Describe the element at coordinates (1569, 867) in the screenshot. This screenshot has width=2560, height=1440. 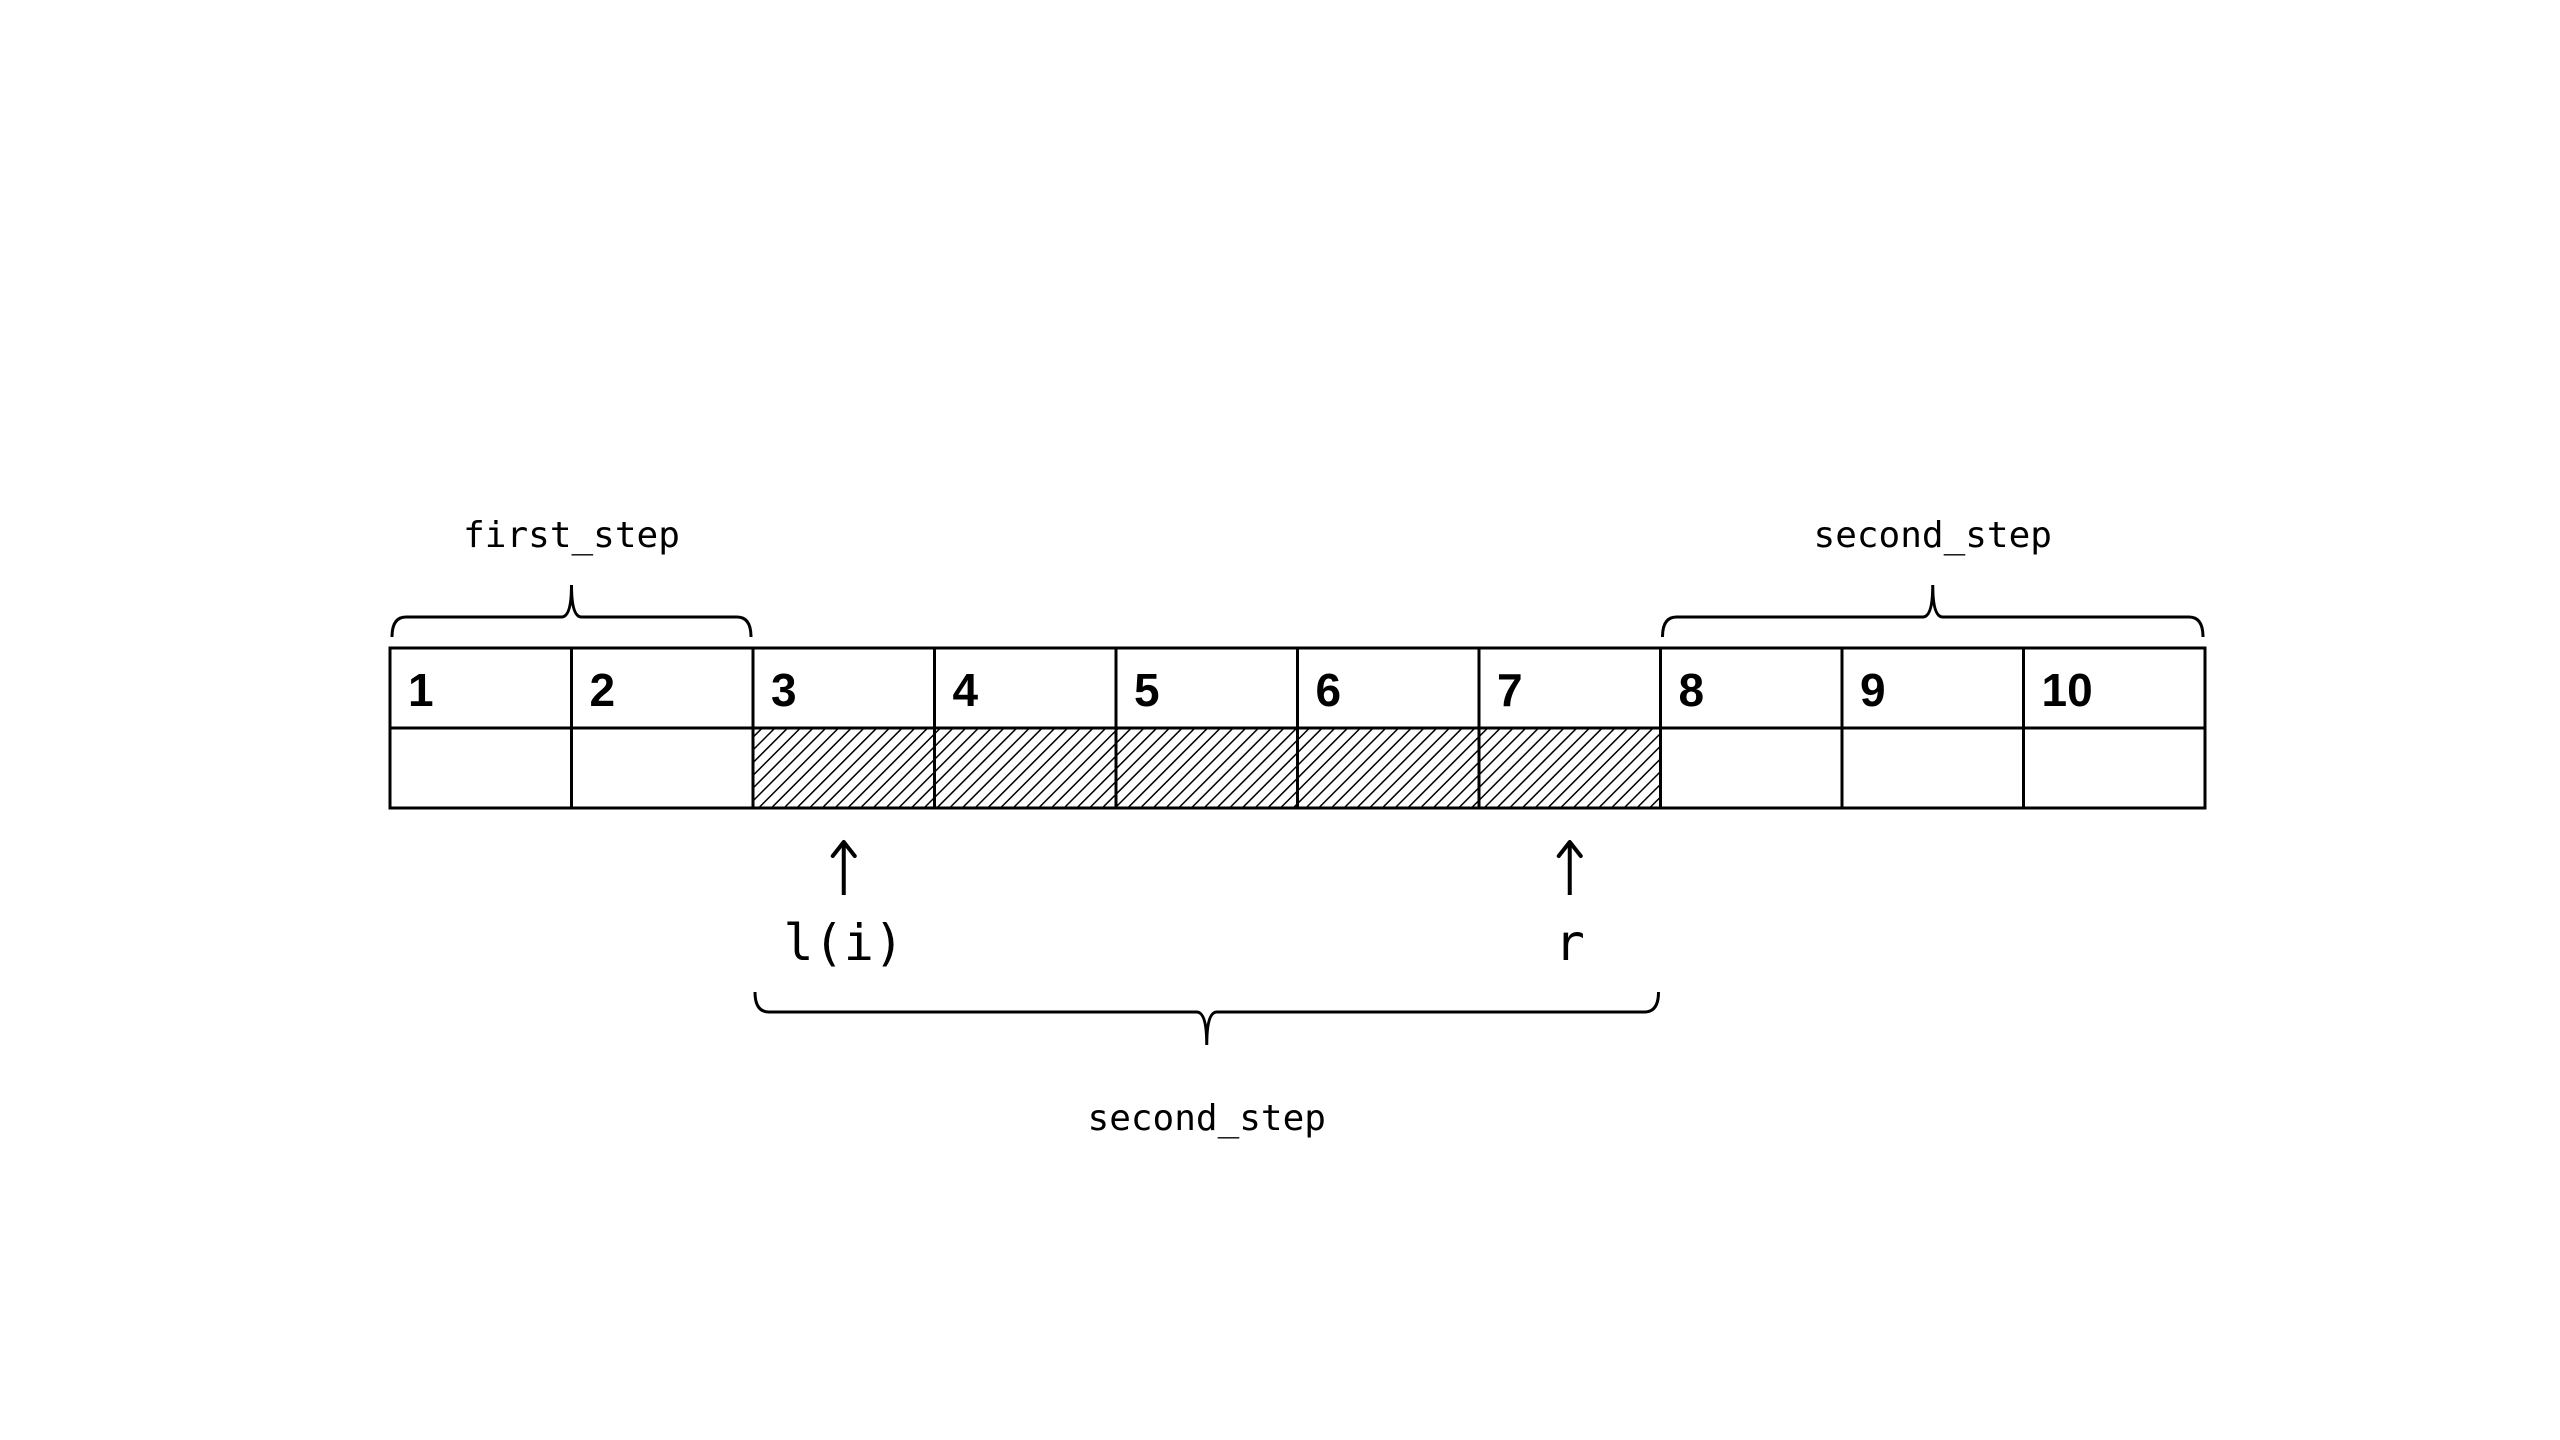
I see `pointer-1-arrow-icon` at that location.